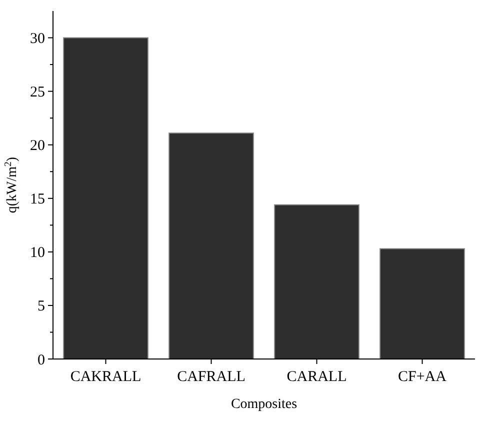 This screenshot has height=421, width=480. Describe the element at coordinates (106, 377) in the screenshot. I see `x-tick-label: CAKRALL` at that location.